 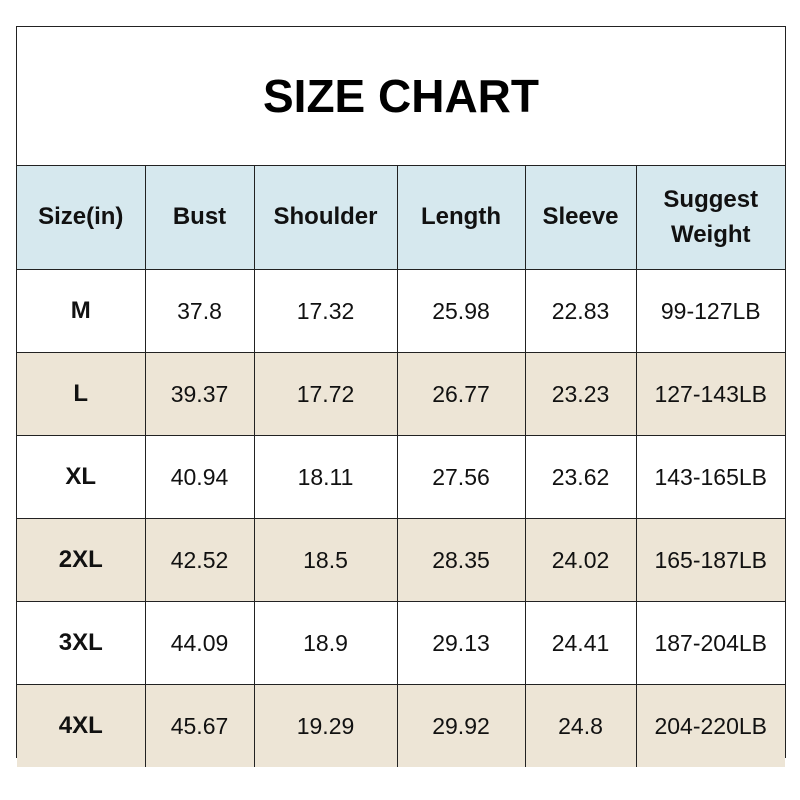 What do you see at coordinates (325, 477) in the screenshot?
I see `value-cell: 18.11` at bounding box center [325, 477].